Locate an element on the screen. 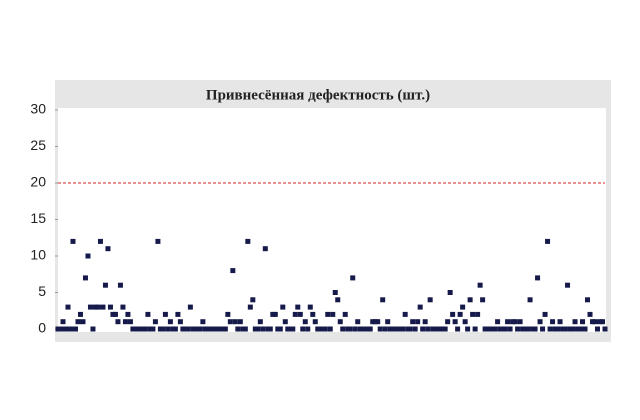 The image size is (640, 420). y-tick-label: 15 is located at coordinates (38, 218).